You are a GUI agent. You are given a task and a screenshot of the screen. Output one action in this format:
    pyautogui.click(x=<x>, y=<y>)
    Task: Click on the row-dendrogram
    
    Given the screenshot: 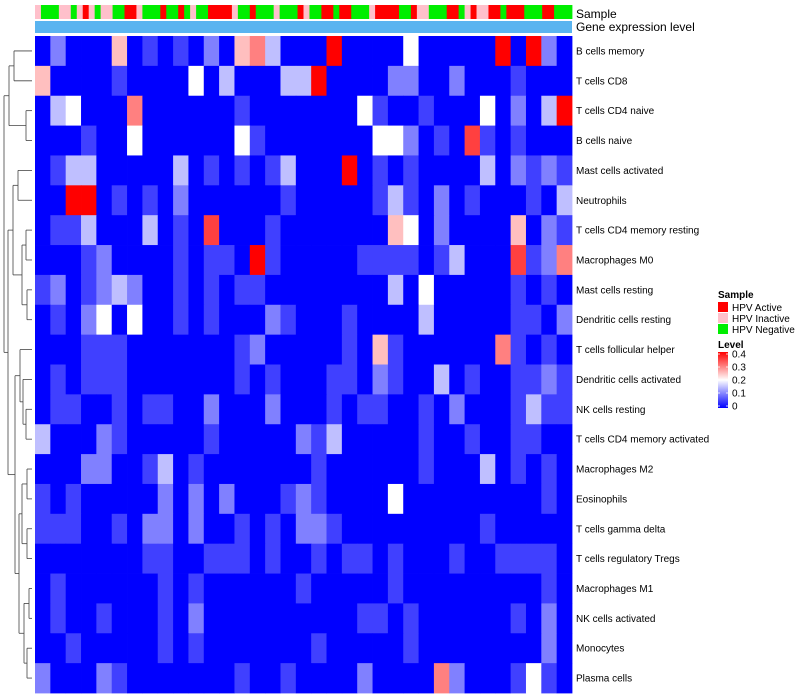 What is the action you would take?
    pyautogui.click(x=17, y=364)
    